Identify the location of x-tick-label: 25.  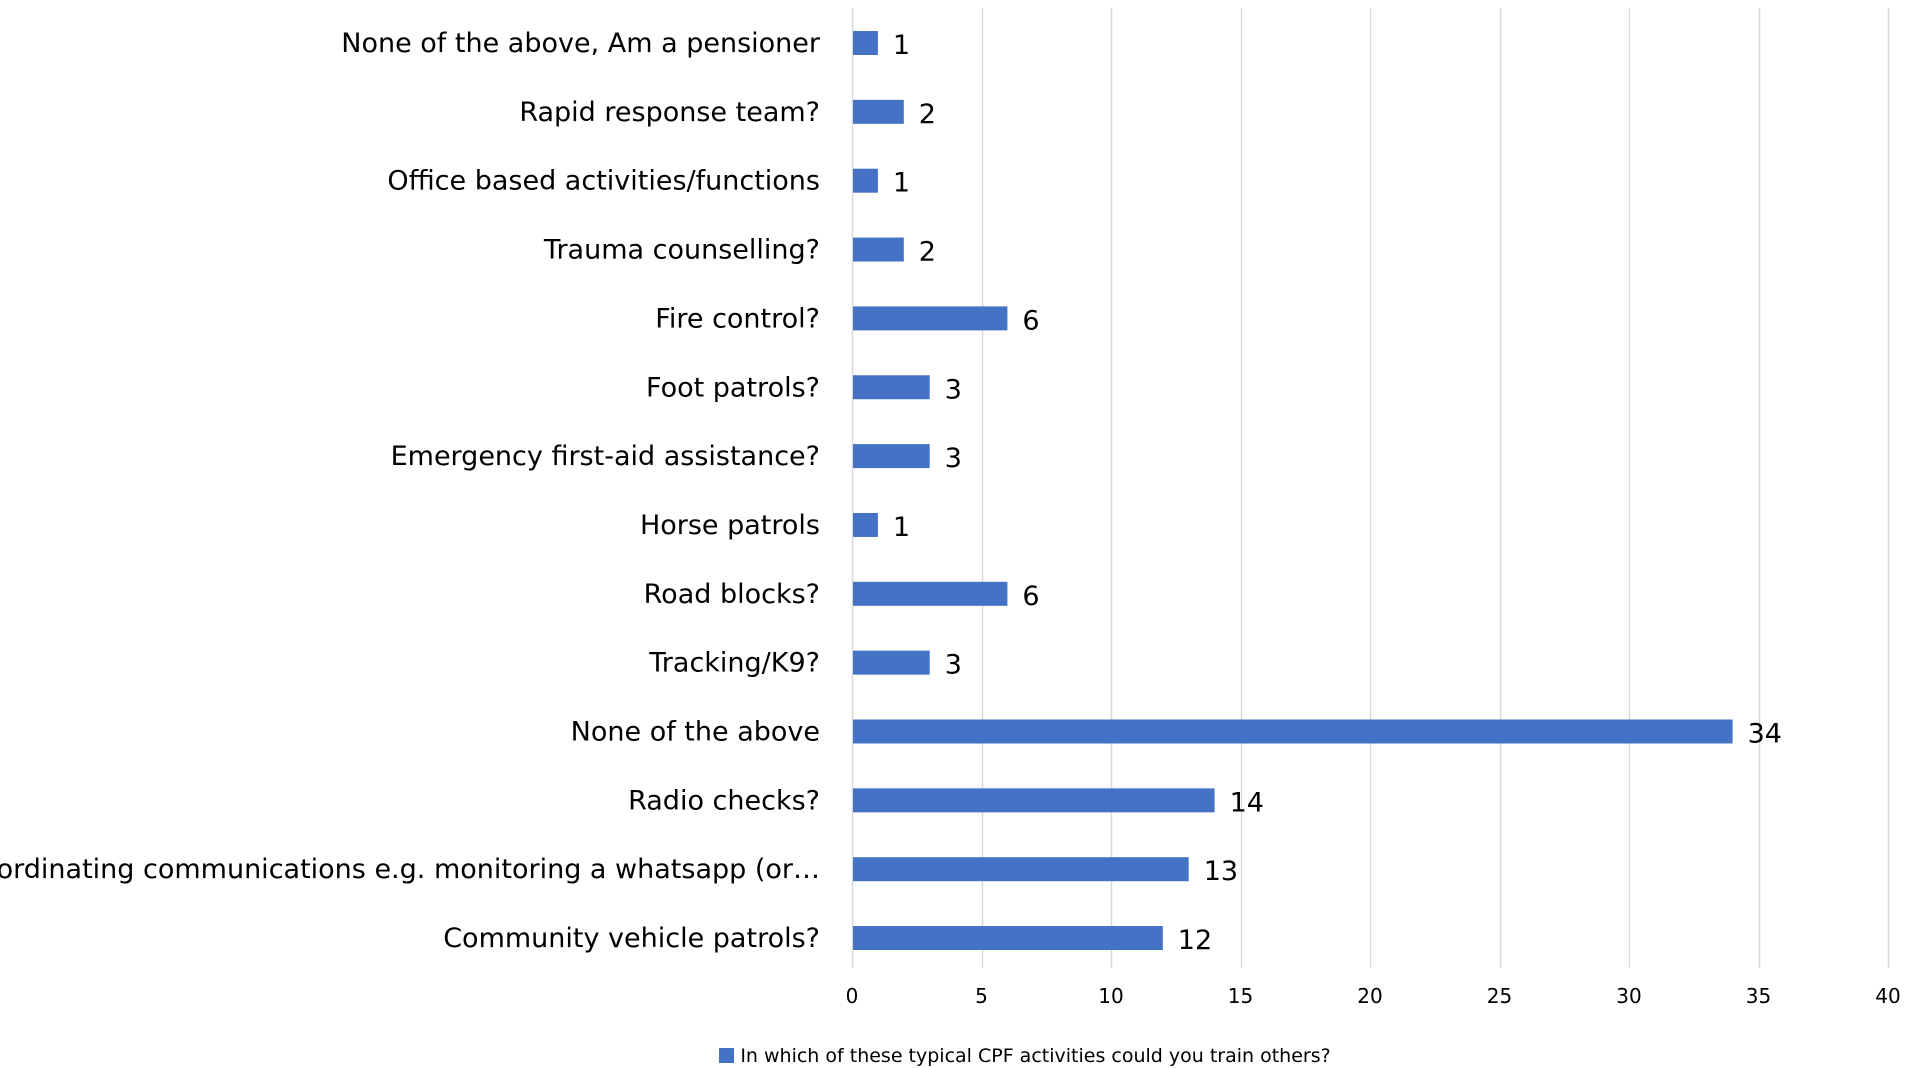
(1499, 996).